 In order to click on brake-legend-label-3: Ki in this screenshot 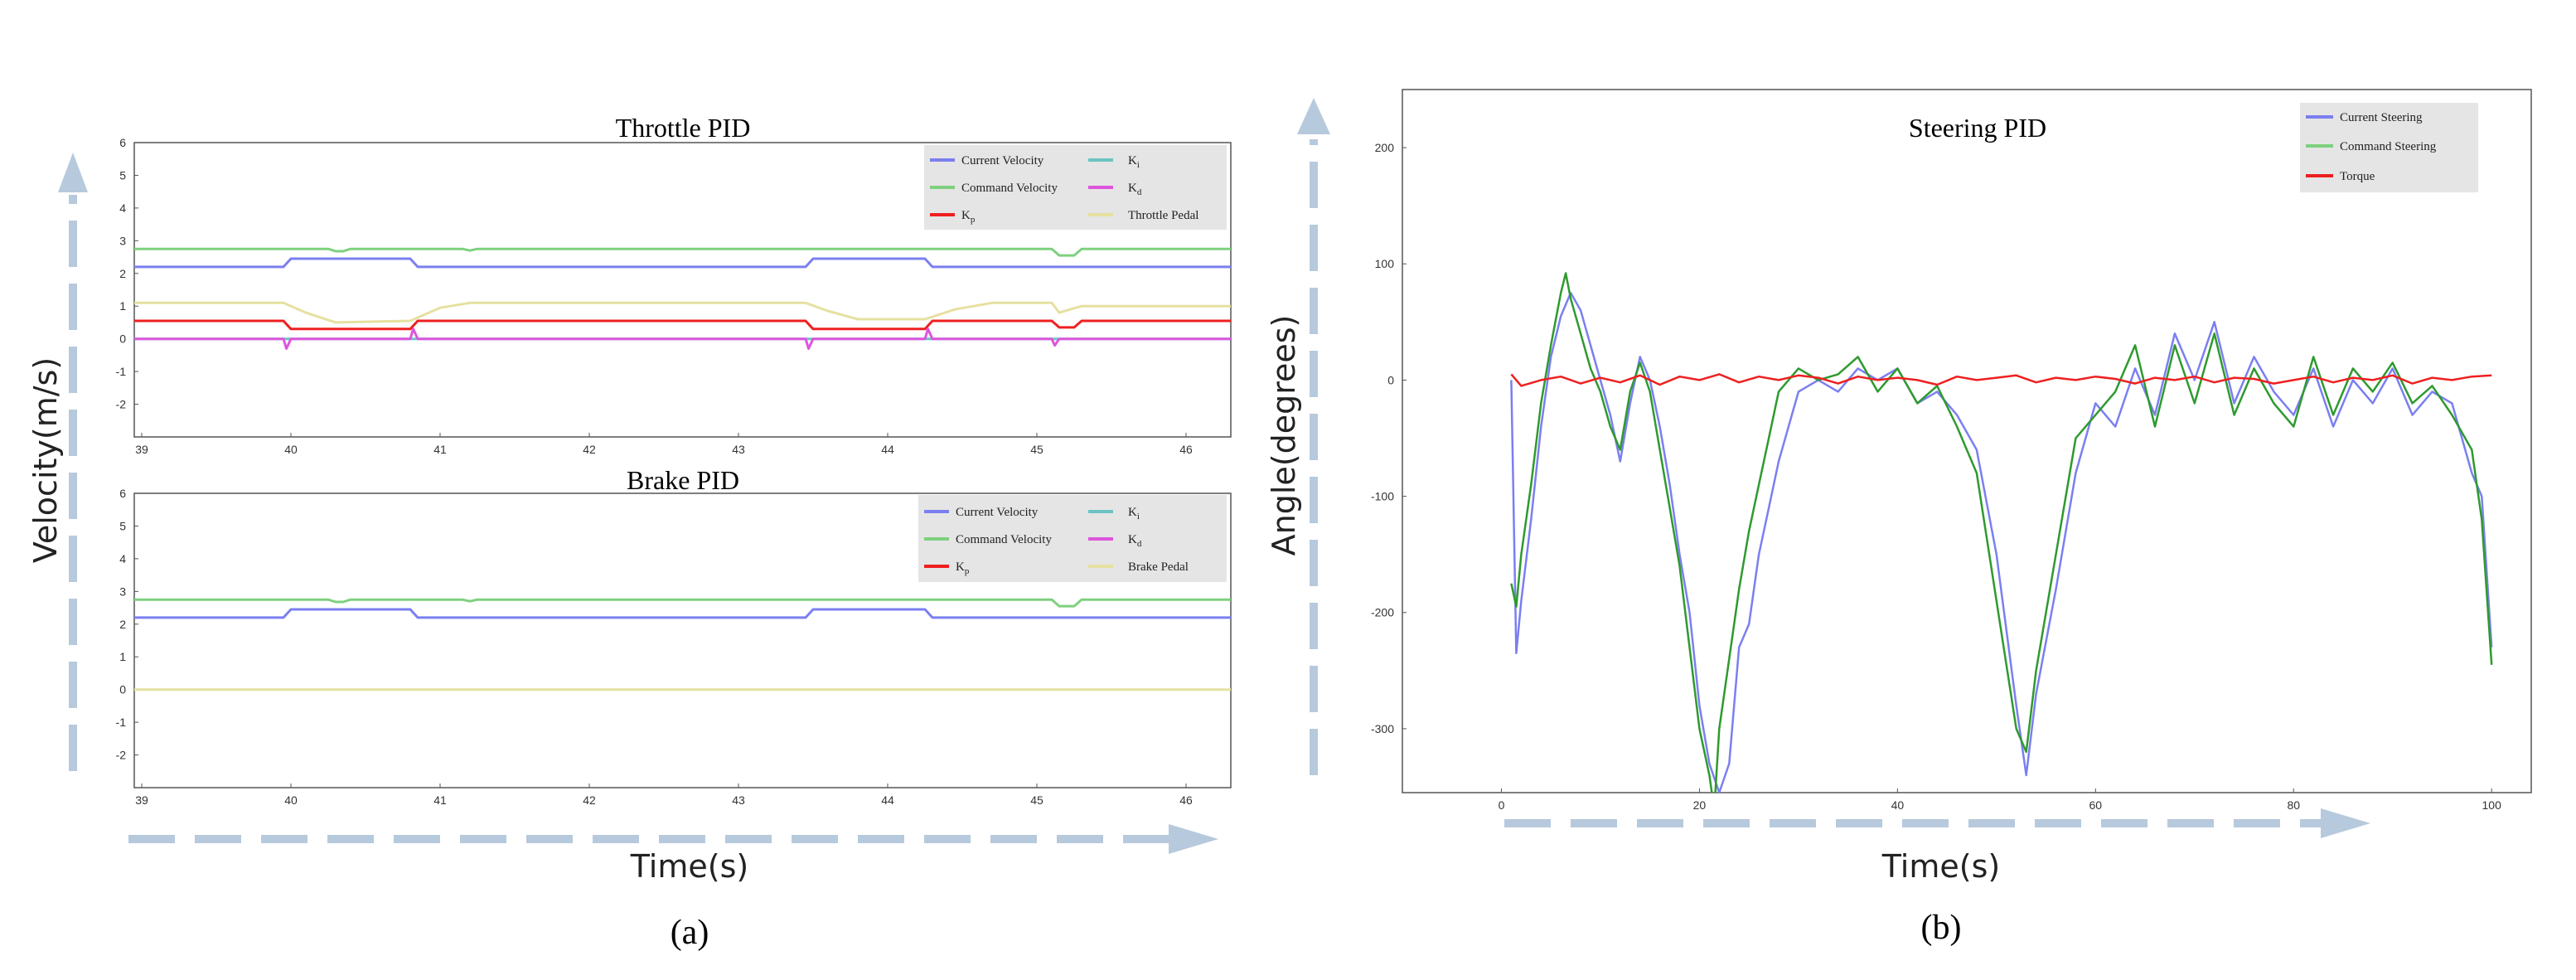, I will do `click(1134, 514)`.